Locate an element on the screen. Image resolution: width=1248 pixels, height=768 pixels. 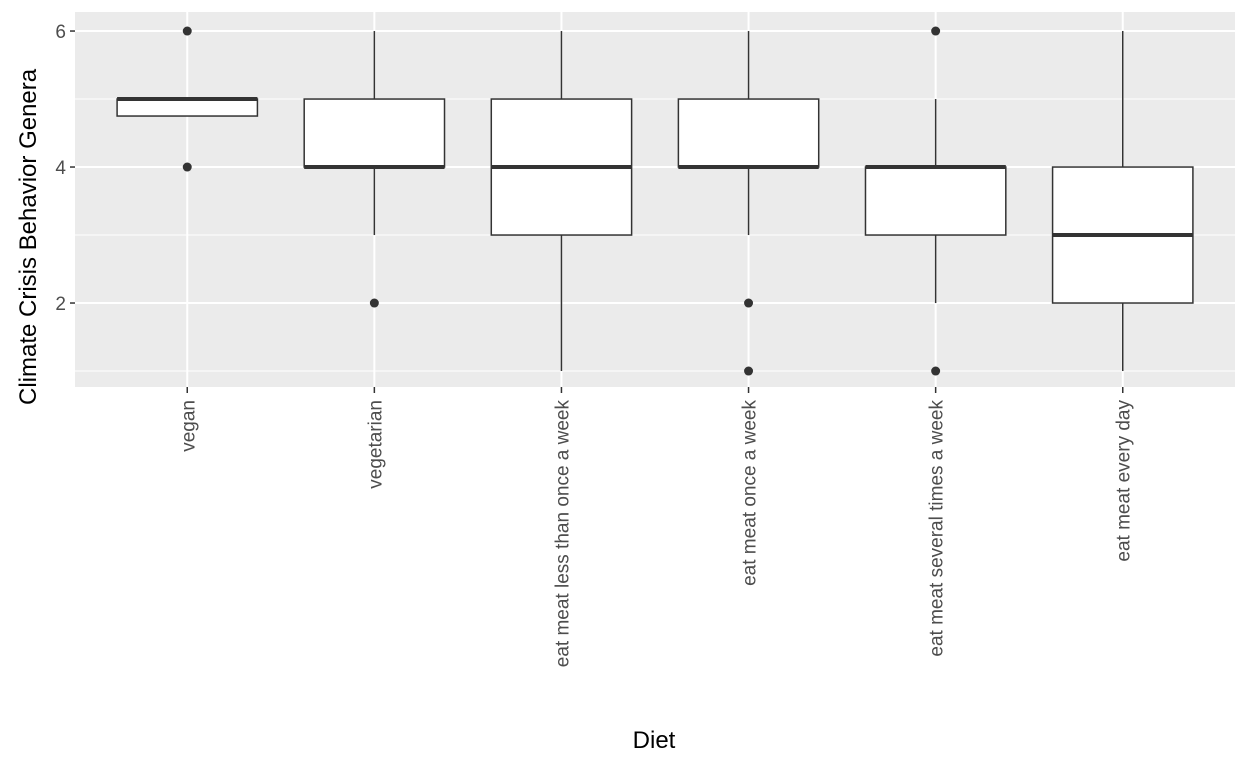
x-tick-label: eat meat less than once a week is located at coordinates (562, 534).